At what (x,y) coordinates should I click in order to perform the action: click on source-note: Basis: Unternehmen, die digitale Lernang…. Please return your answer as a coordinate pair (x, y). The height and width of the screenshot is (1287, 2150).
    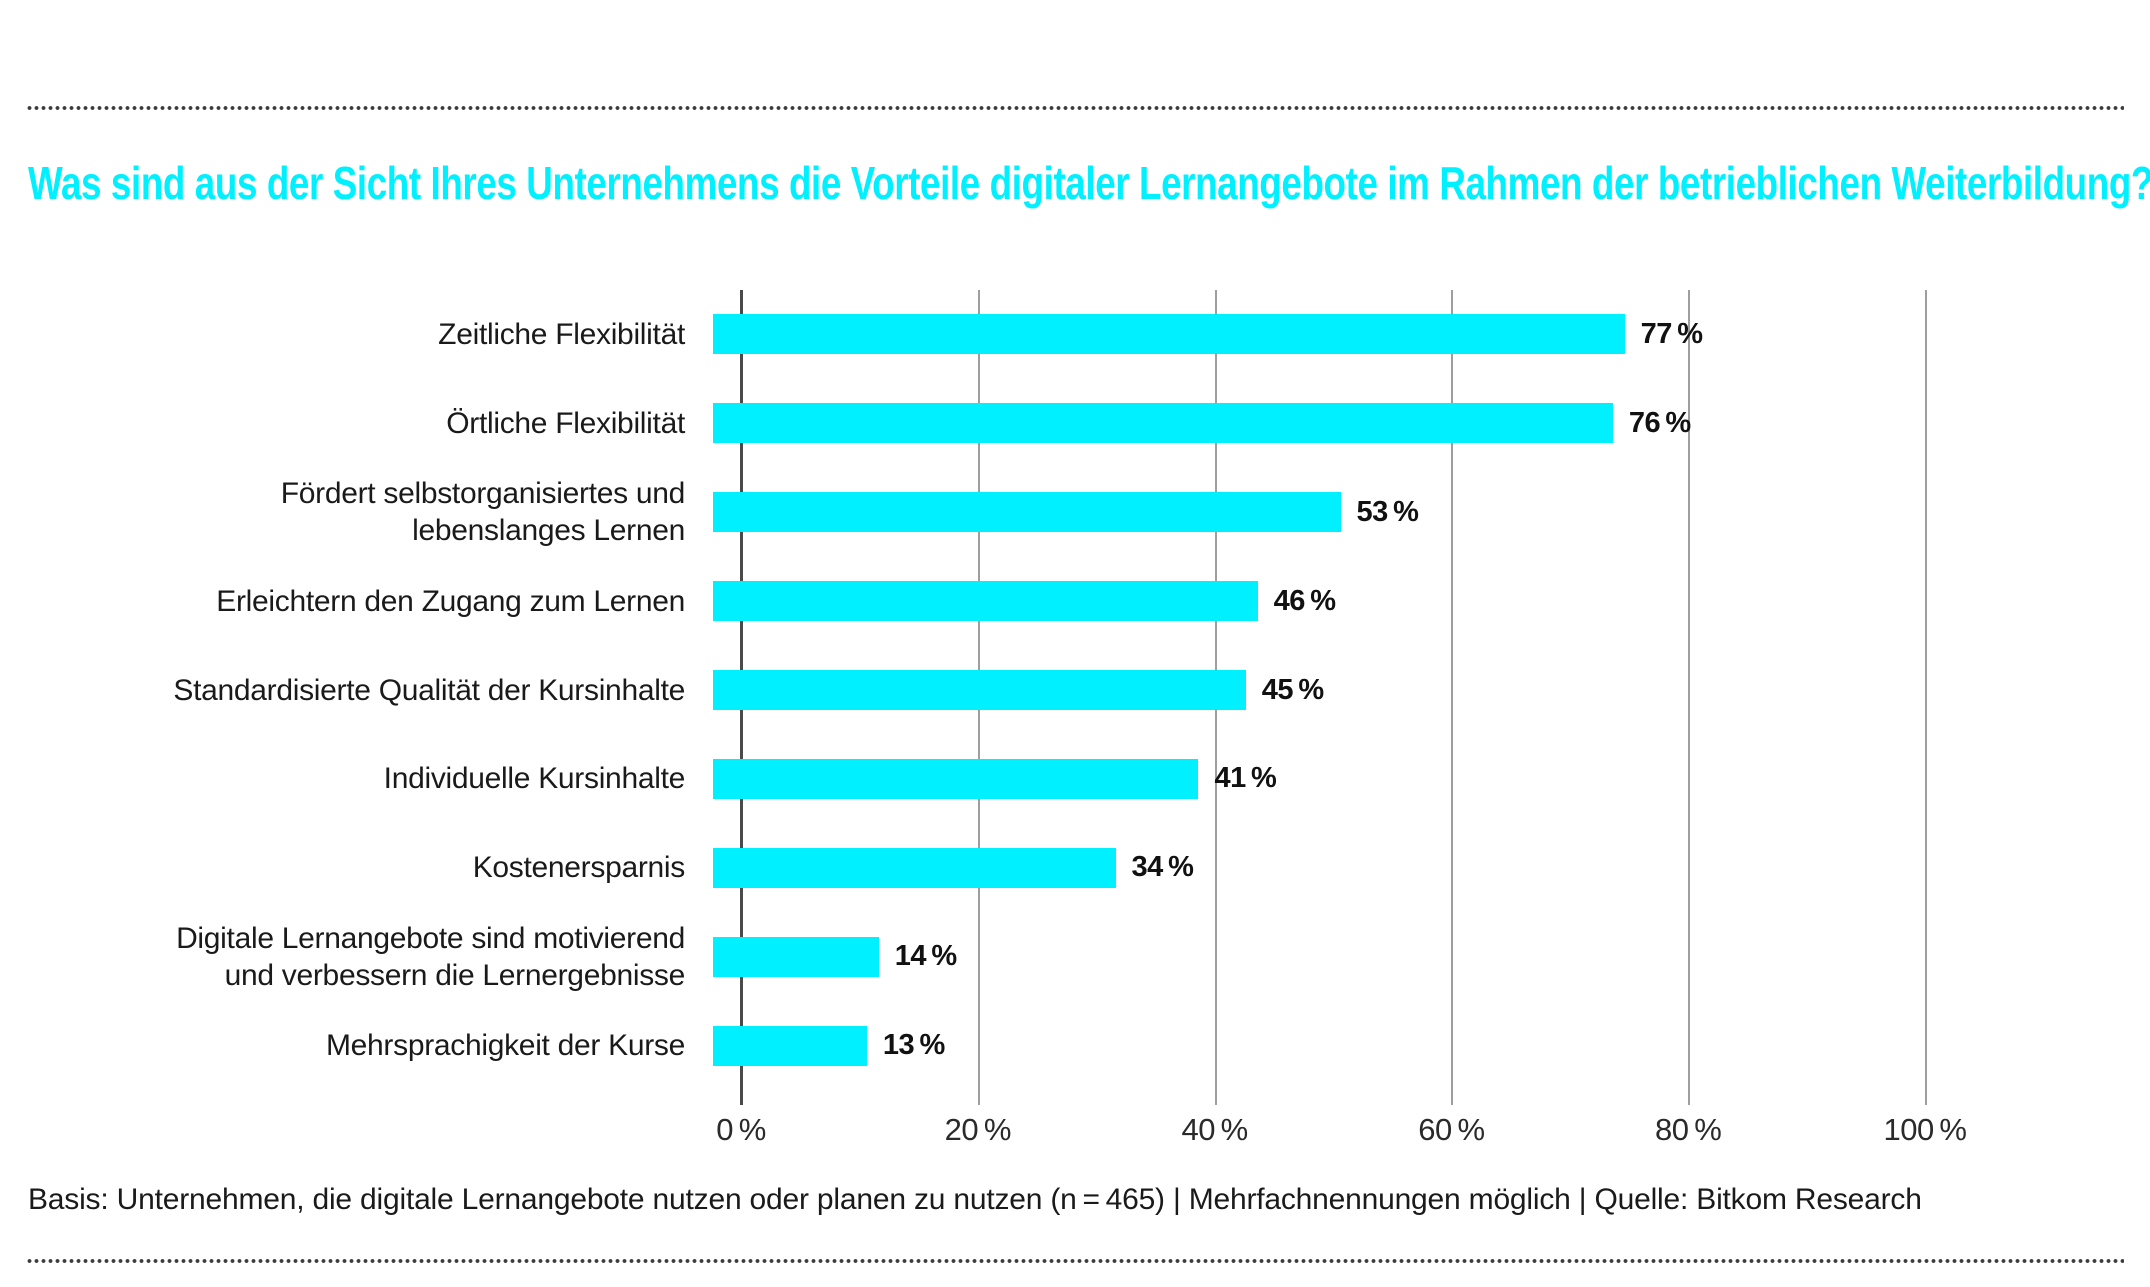
    Looking at the image, I should click on (975, 1199).